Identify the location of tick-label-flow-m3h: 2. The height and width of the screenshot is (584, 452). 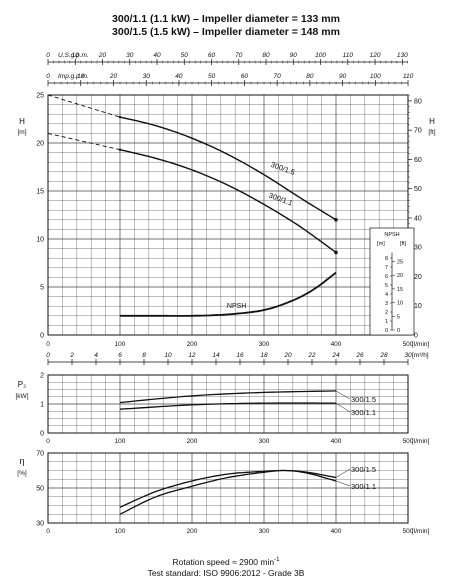
(71, 355).